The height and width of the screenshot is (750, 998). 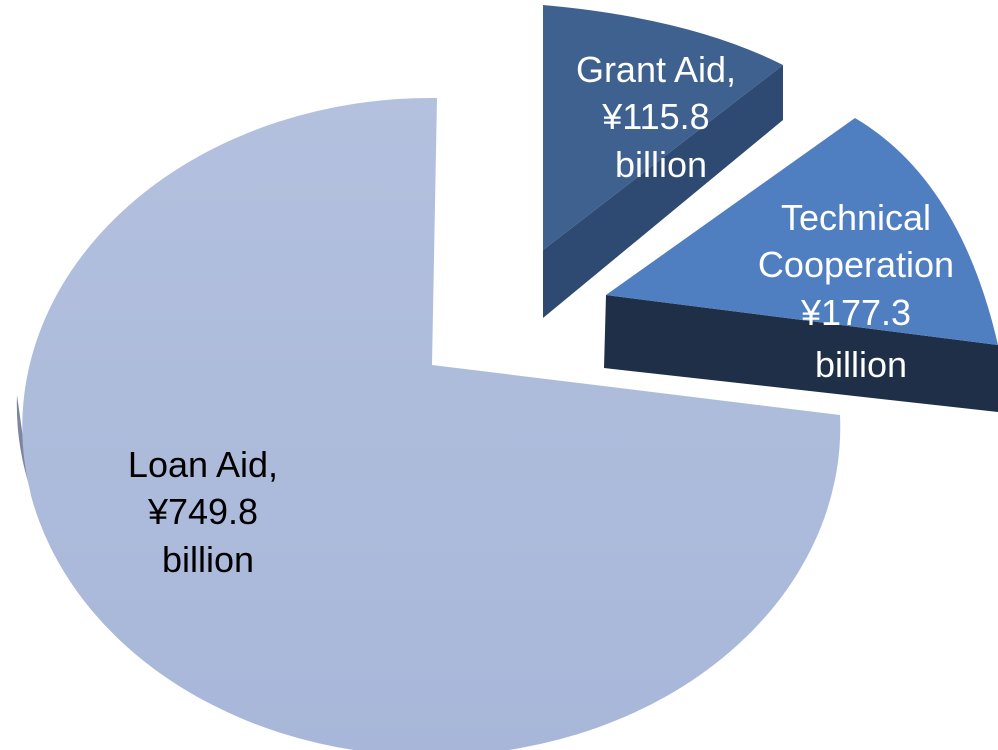 I want to click on pie-slice-technical-cooperation-side, so click(x=801, y=353).